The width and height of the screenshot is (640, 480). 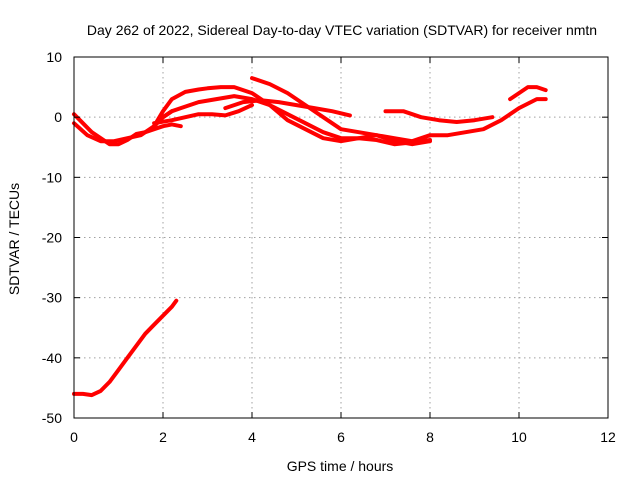 What do you see at coordinates (14, 239) in the screenshot?
I see `y-axis-label: SDTVAR / TECUs` at bounding box center [14, 239].